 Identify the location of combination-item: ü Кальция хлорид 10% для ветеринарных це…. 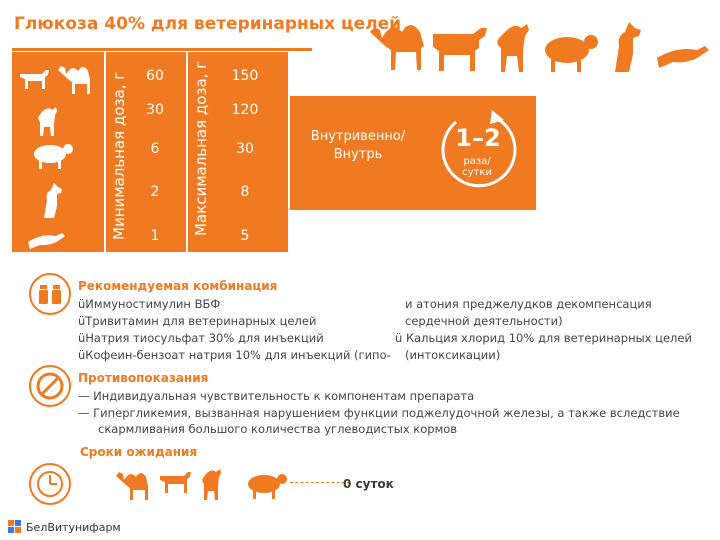
(543, 338).